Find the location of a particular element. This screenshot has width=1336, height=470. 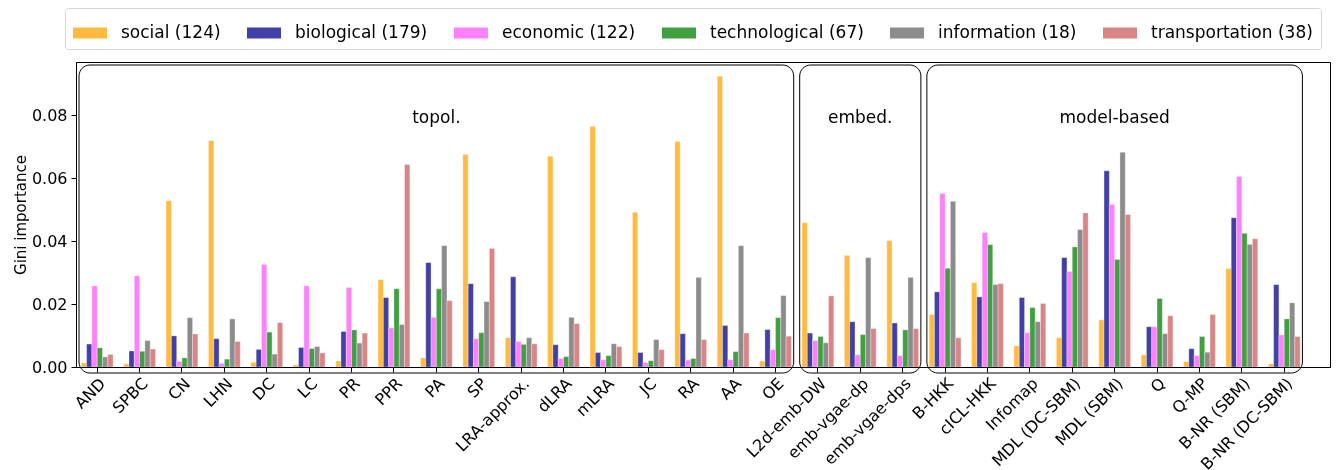

y-tick-label: 0.04 is located at coordinates (49, 241).